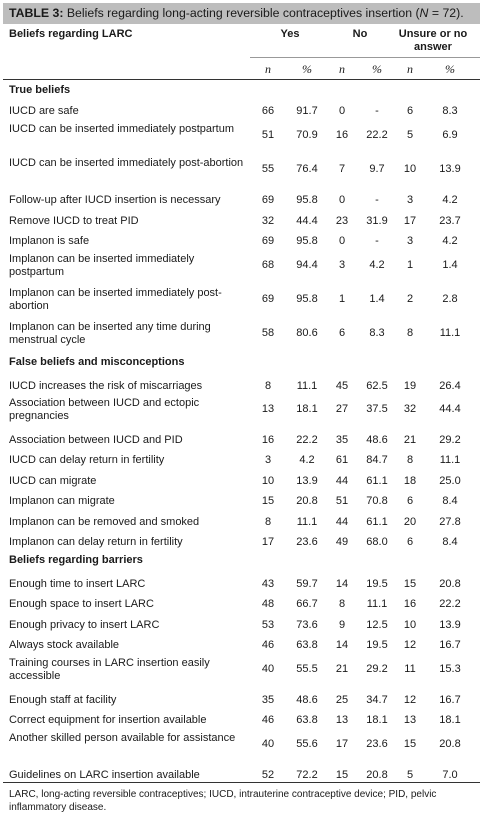 This screenshot has width=483, height=828. I want to click on row-value: 8, so click(410, 333).